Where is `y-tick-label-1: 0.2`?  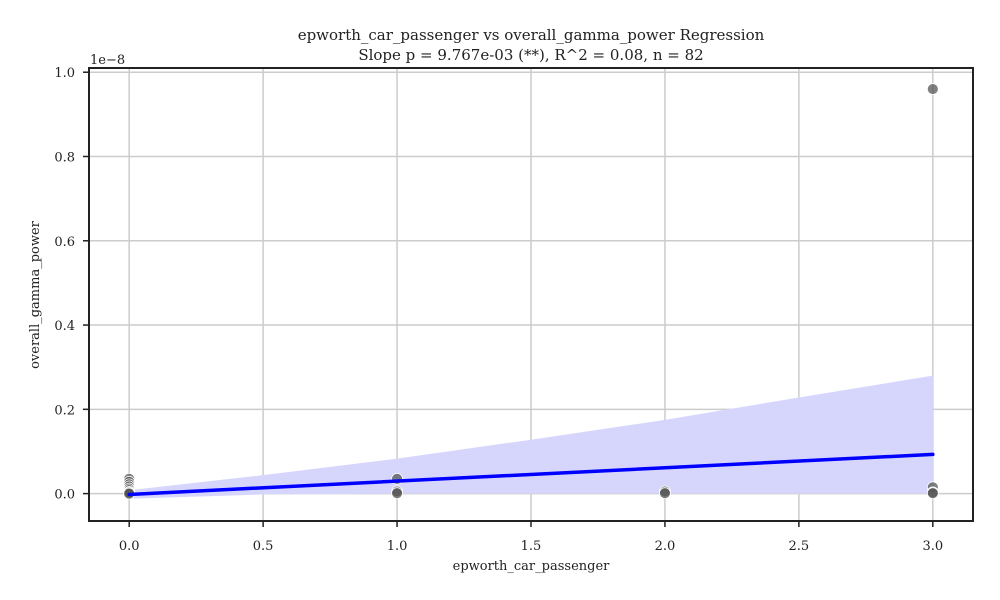 y-tick-label-1: 0.2 is located at coordinates (64, 410).